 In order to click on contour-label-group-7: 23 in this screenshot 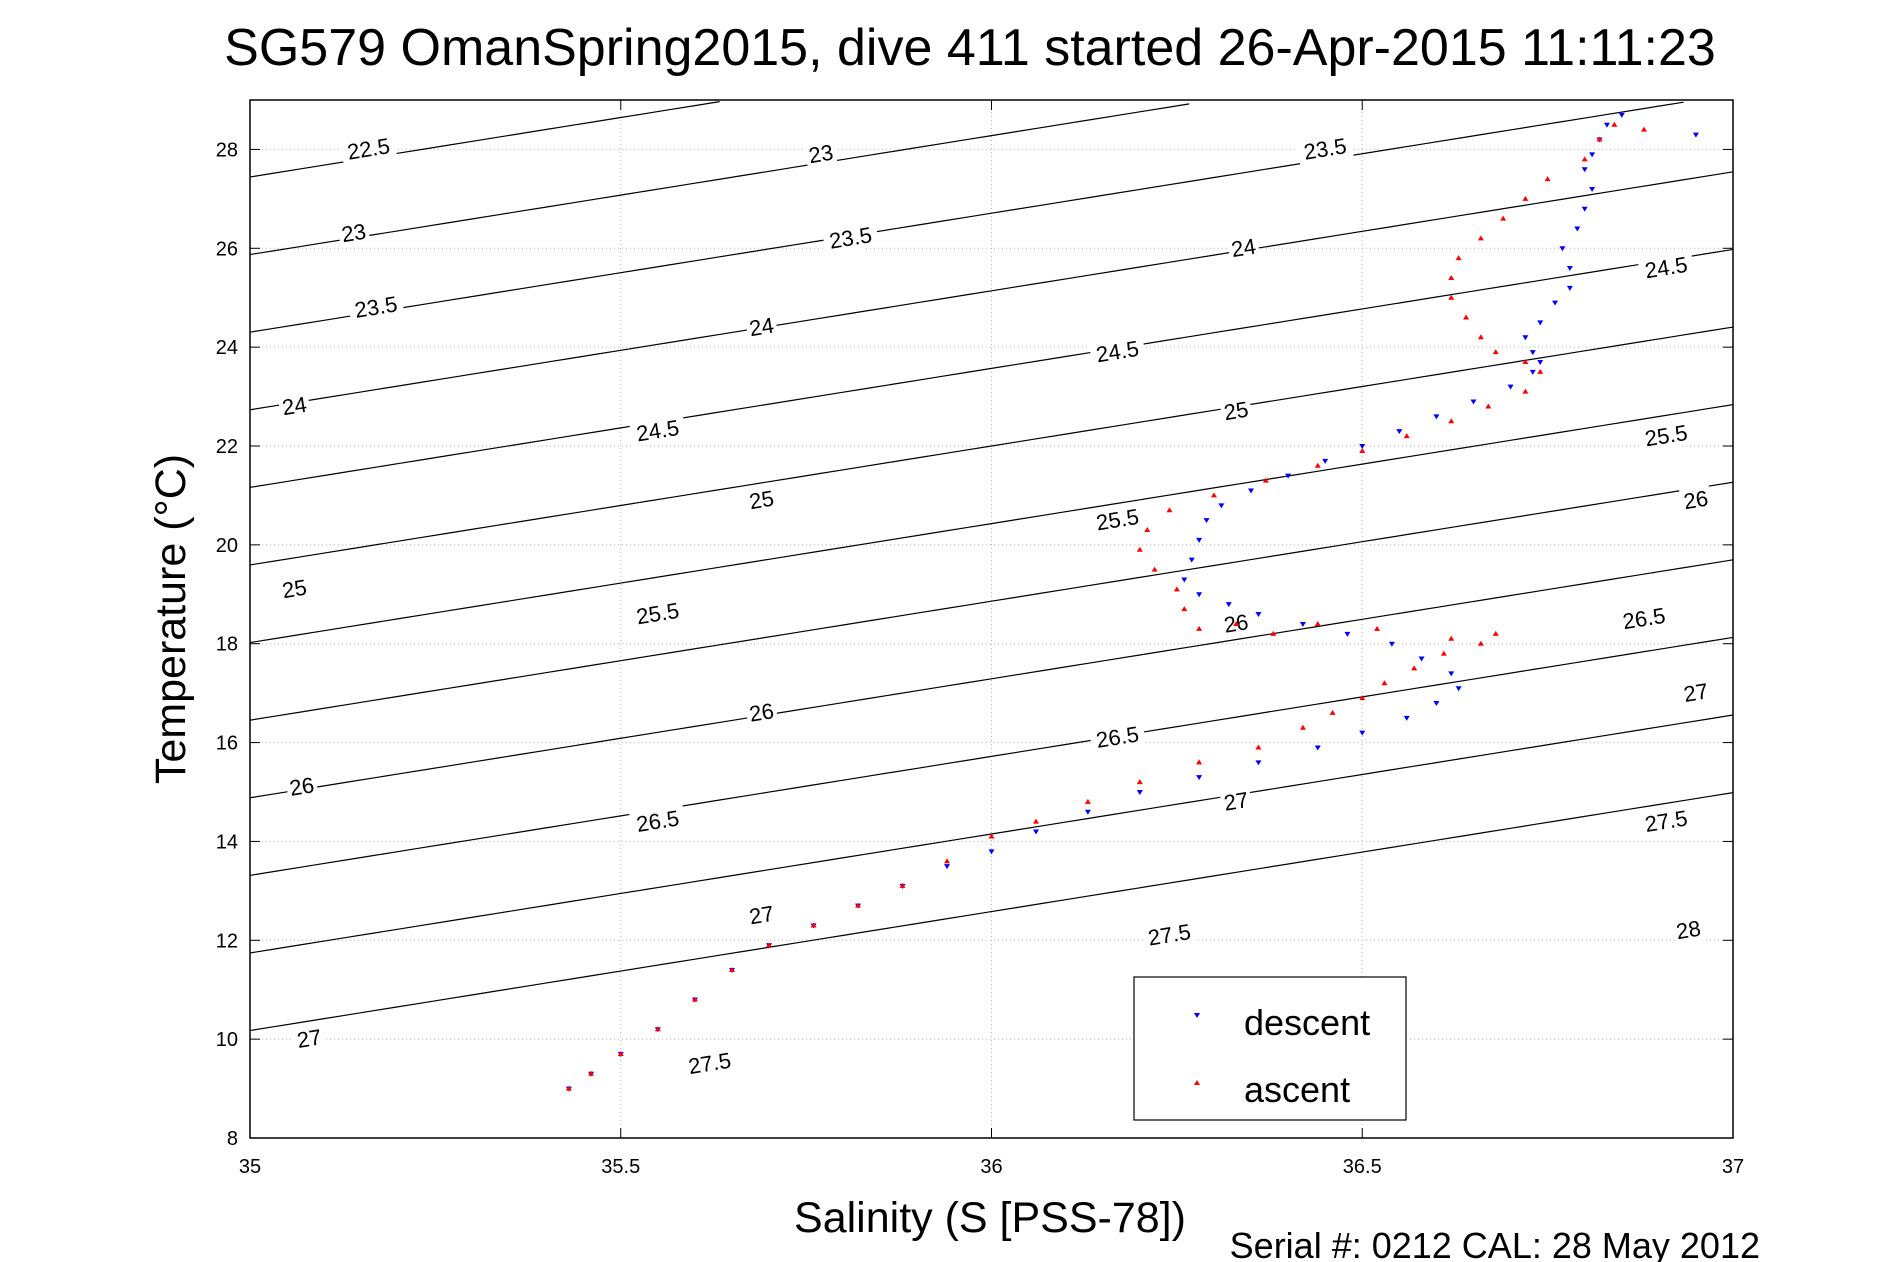, I will do `click(820, 153)`.